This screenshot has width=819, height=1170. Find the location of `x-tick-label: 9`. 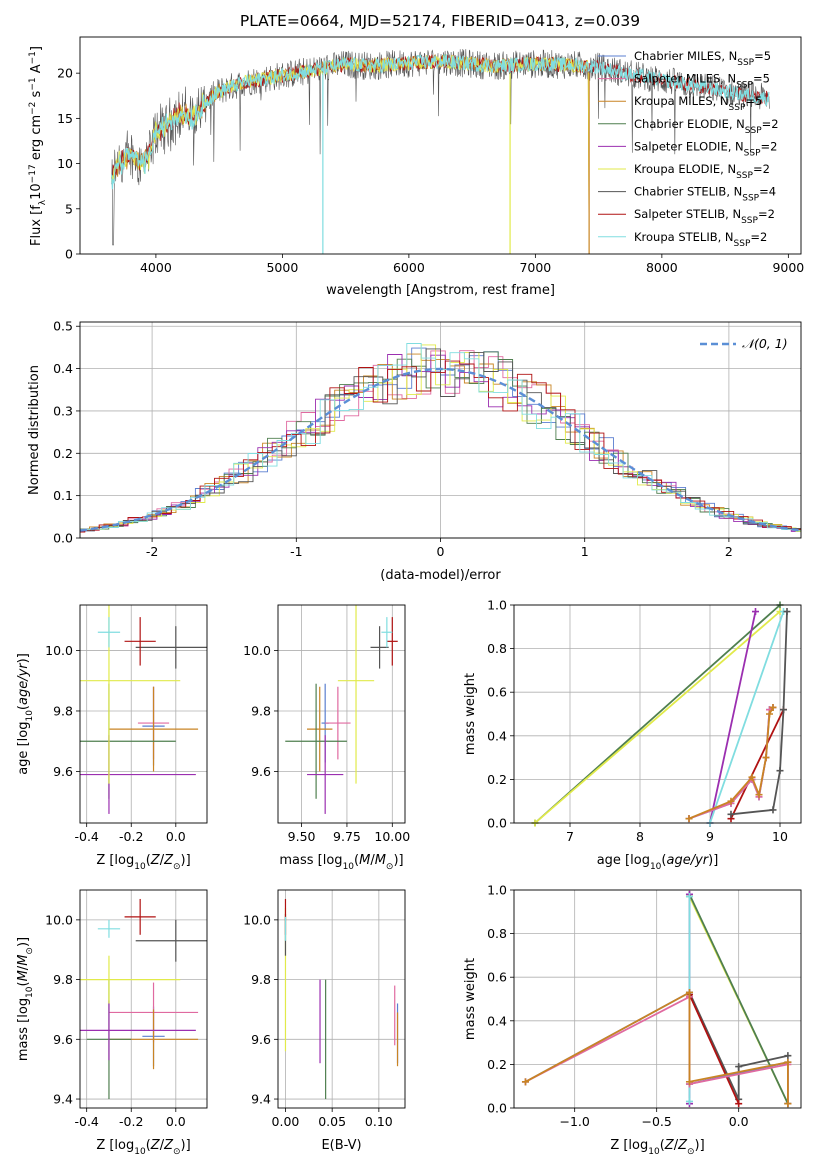

x-tick-label: 9 is located at coordinates (710, 836).